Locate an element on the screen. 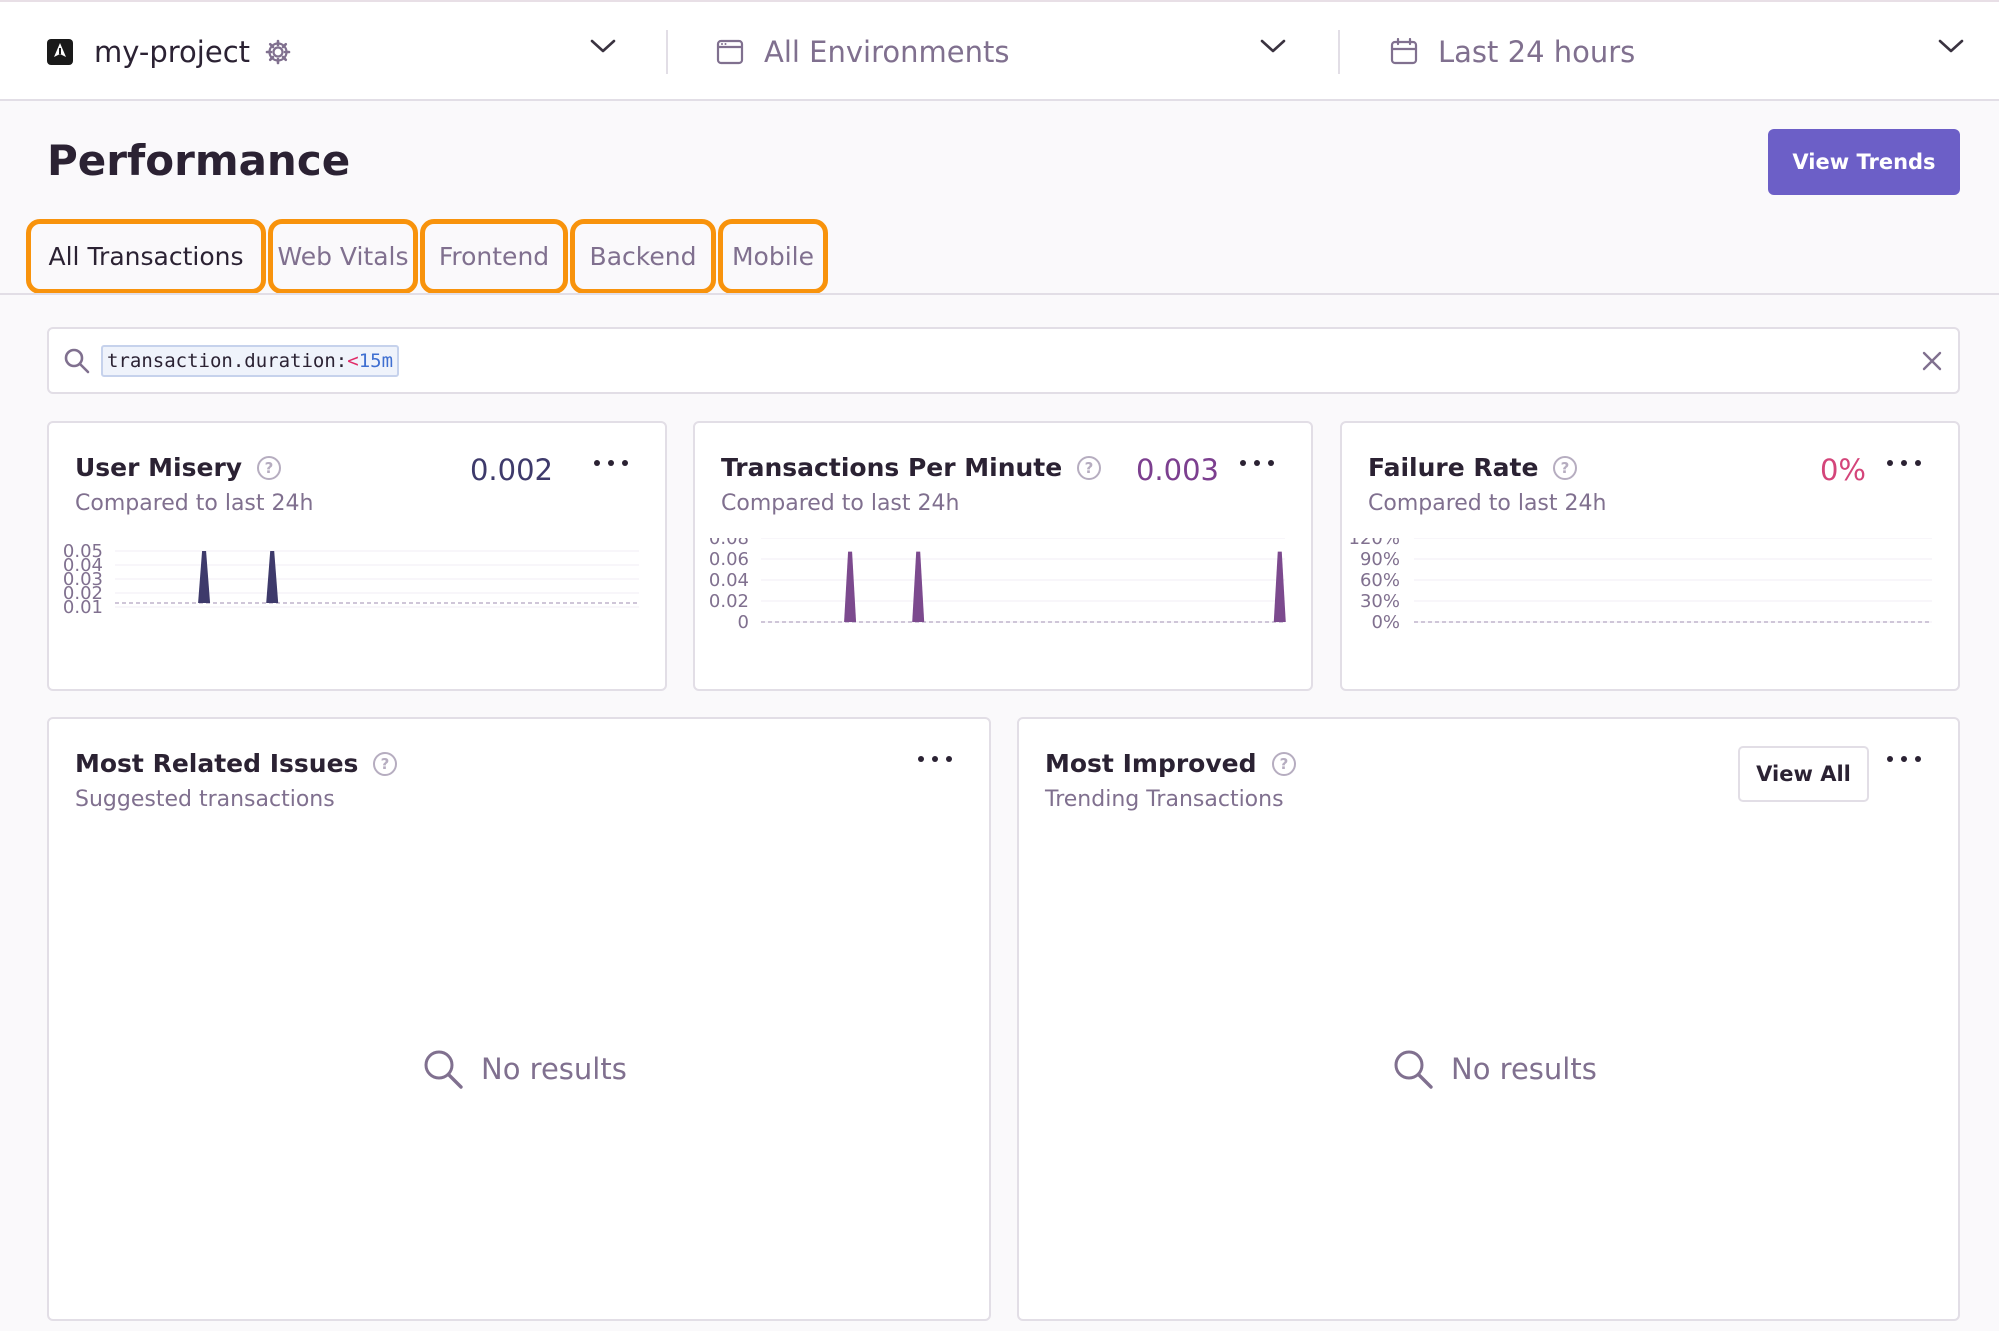 The image size is (1999, 1331). tab-mobile: Mobile is located at coordinates (773, 256).